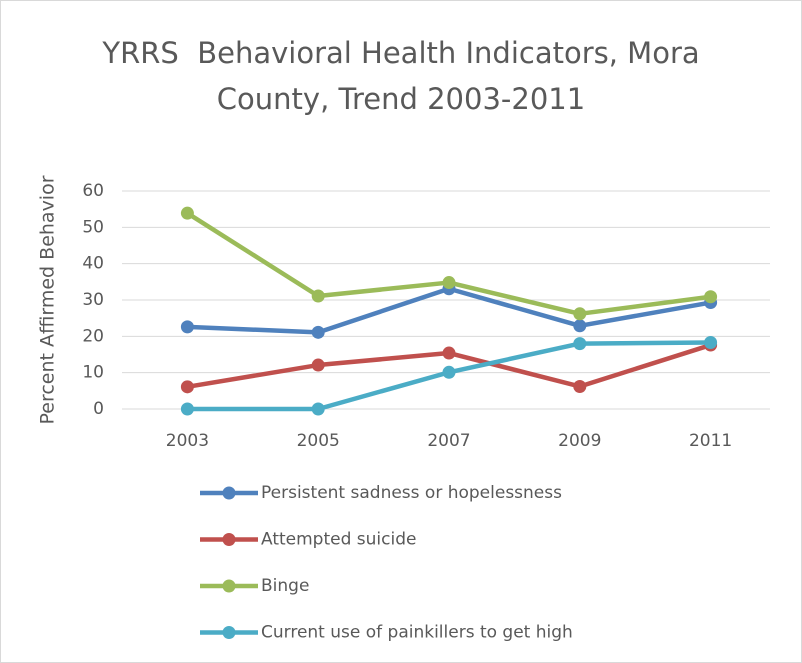  Describe the element at coordinates (448, 441) in the screenshot. I see `x-tick-label: 2007` at that location.